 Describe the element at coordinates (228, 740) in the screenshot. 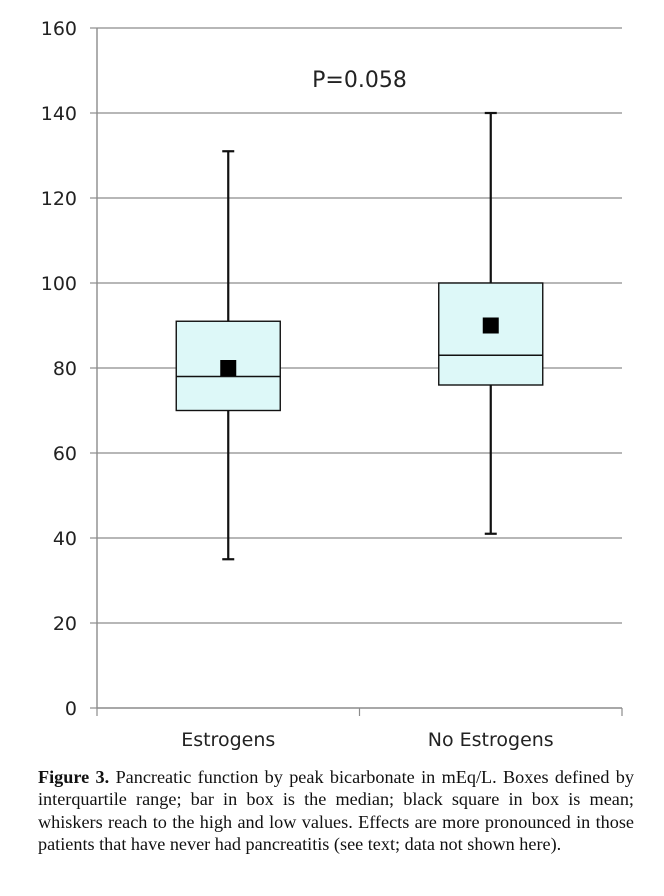

I see `x-category-label: Estrogens` at that location.